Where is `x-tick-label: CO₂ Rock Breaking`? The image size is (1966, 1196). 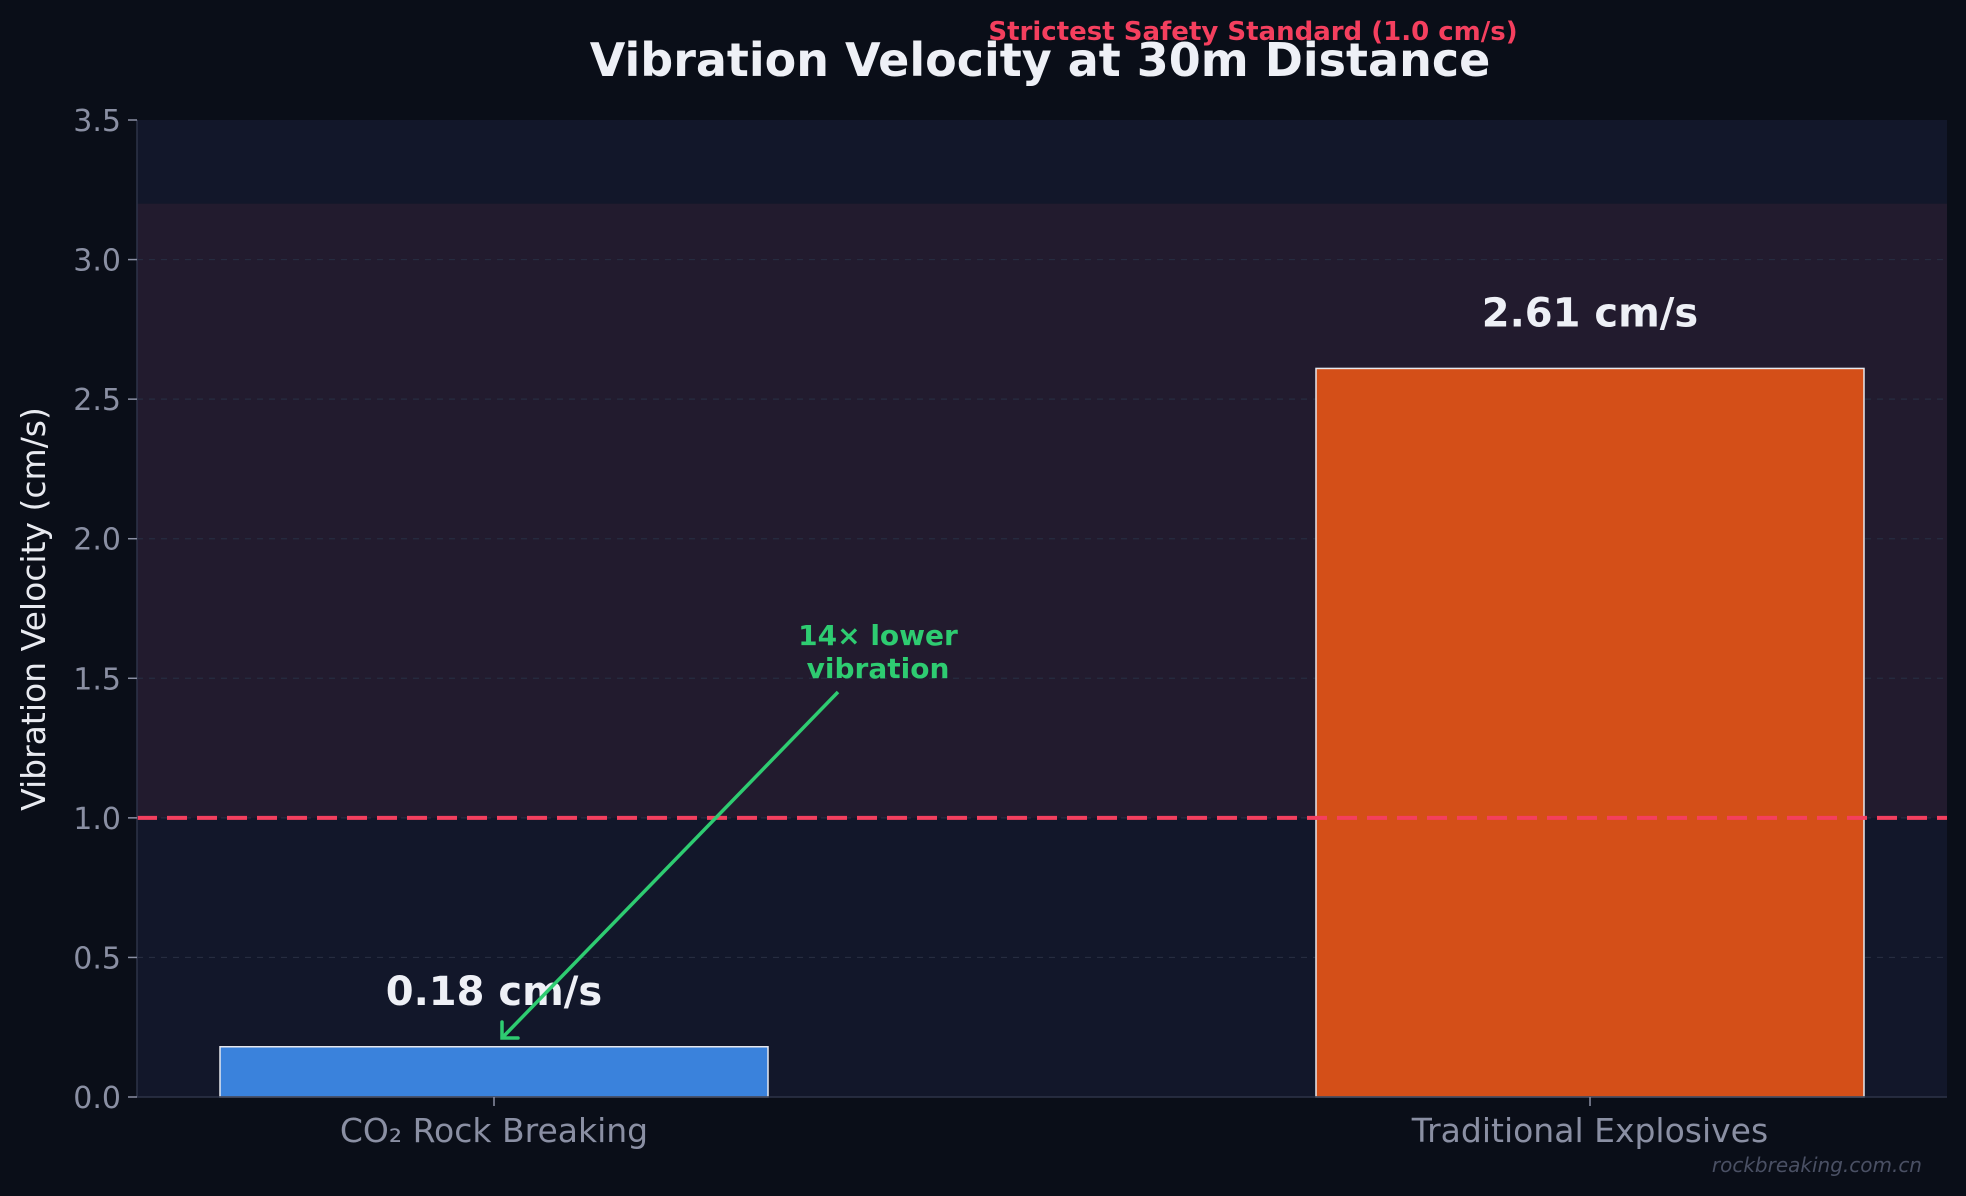 x-tick-label: CO₂ Rock Breaking is located at coordinates (494, 1130).